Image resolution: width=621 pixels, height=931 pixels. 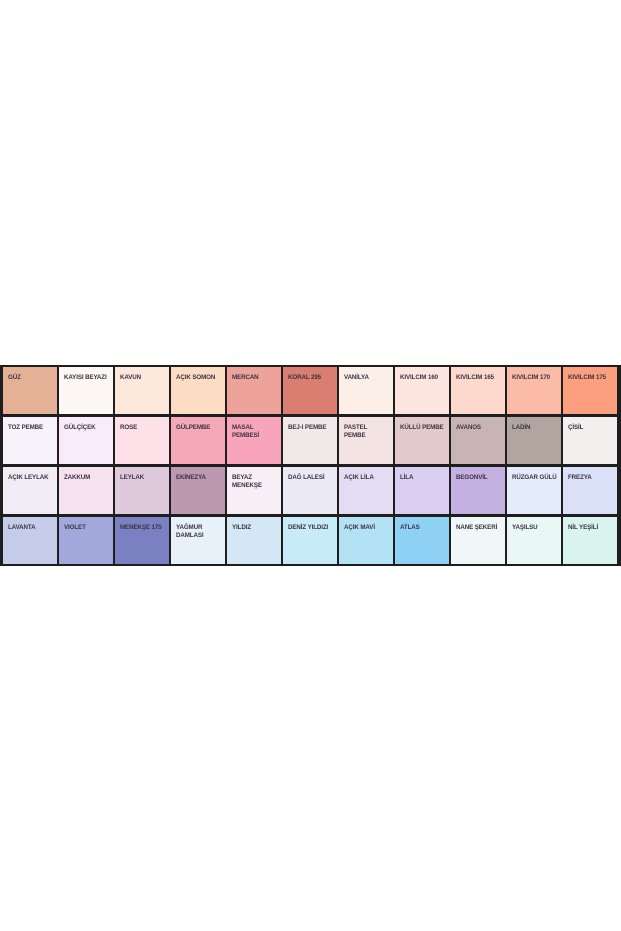 I want to click on swatch-label: YILDIZ, so click(x=241, y=527).